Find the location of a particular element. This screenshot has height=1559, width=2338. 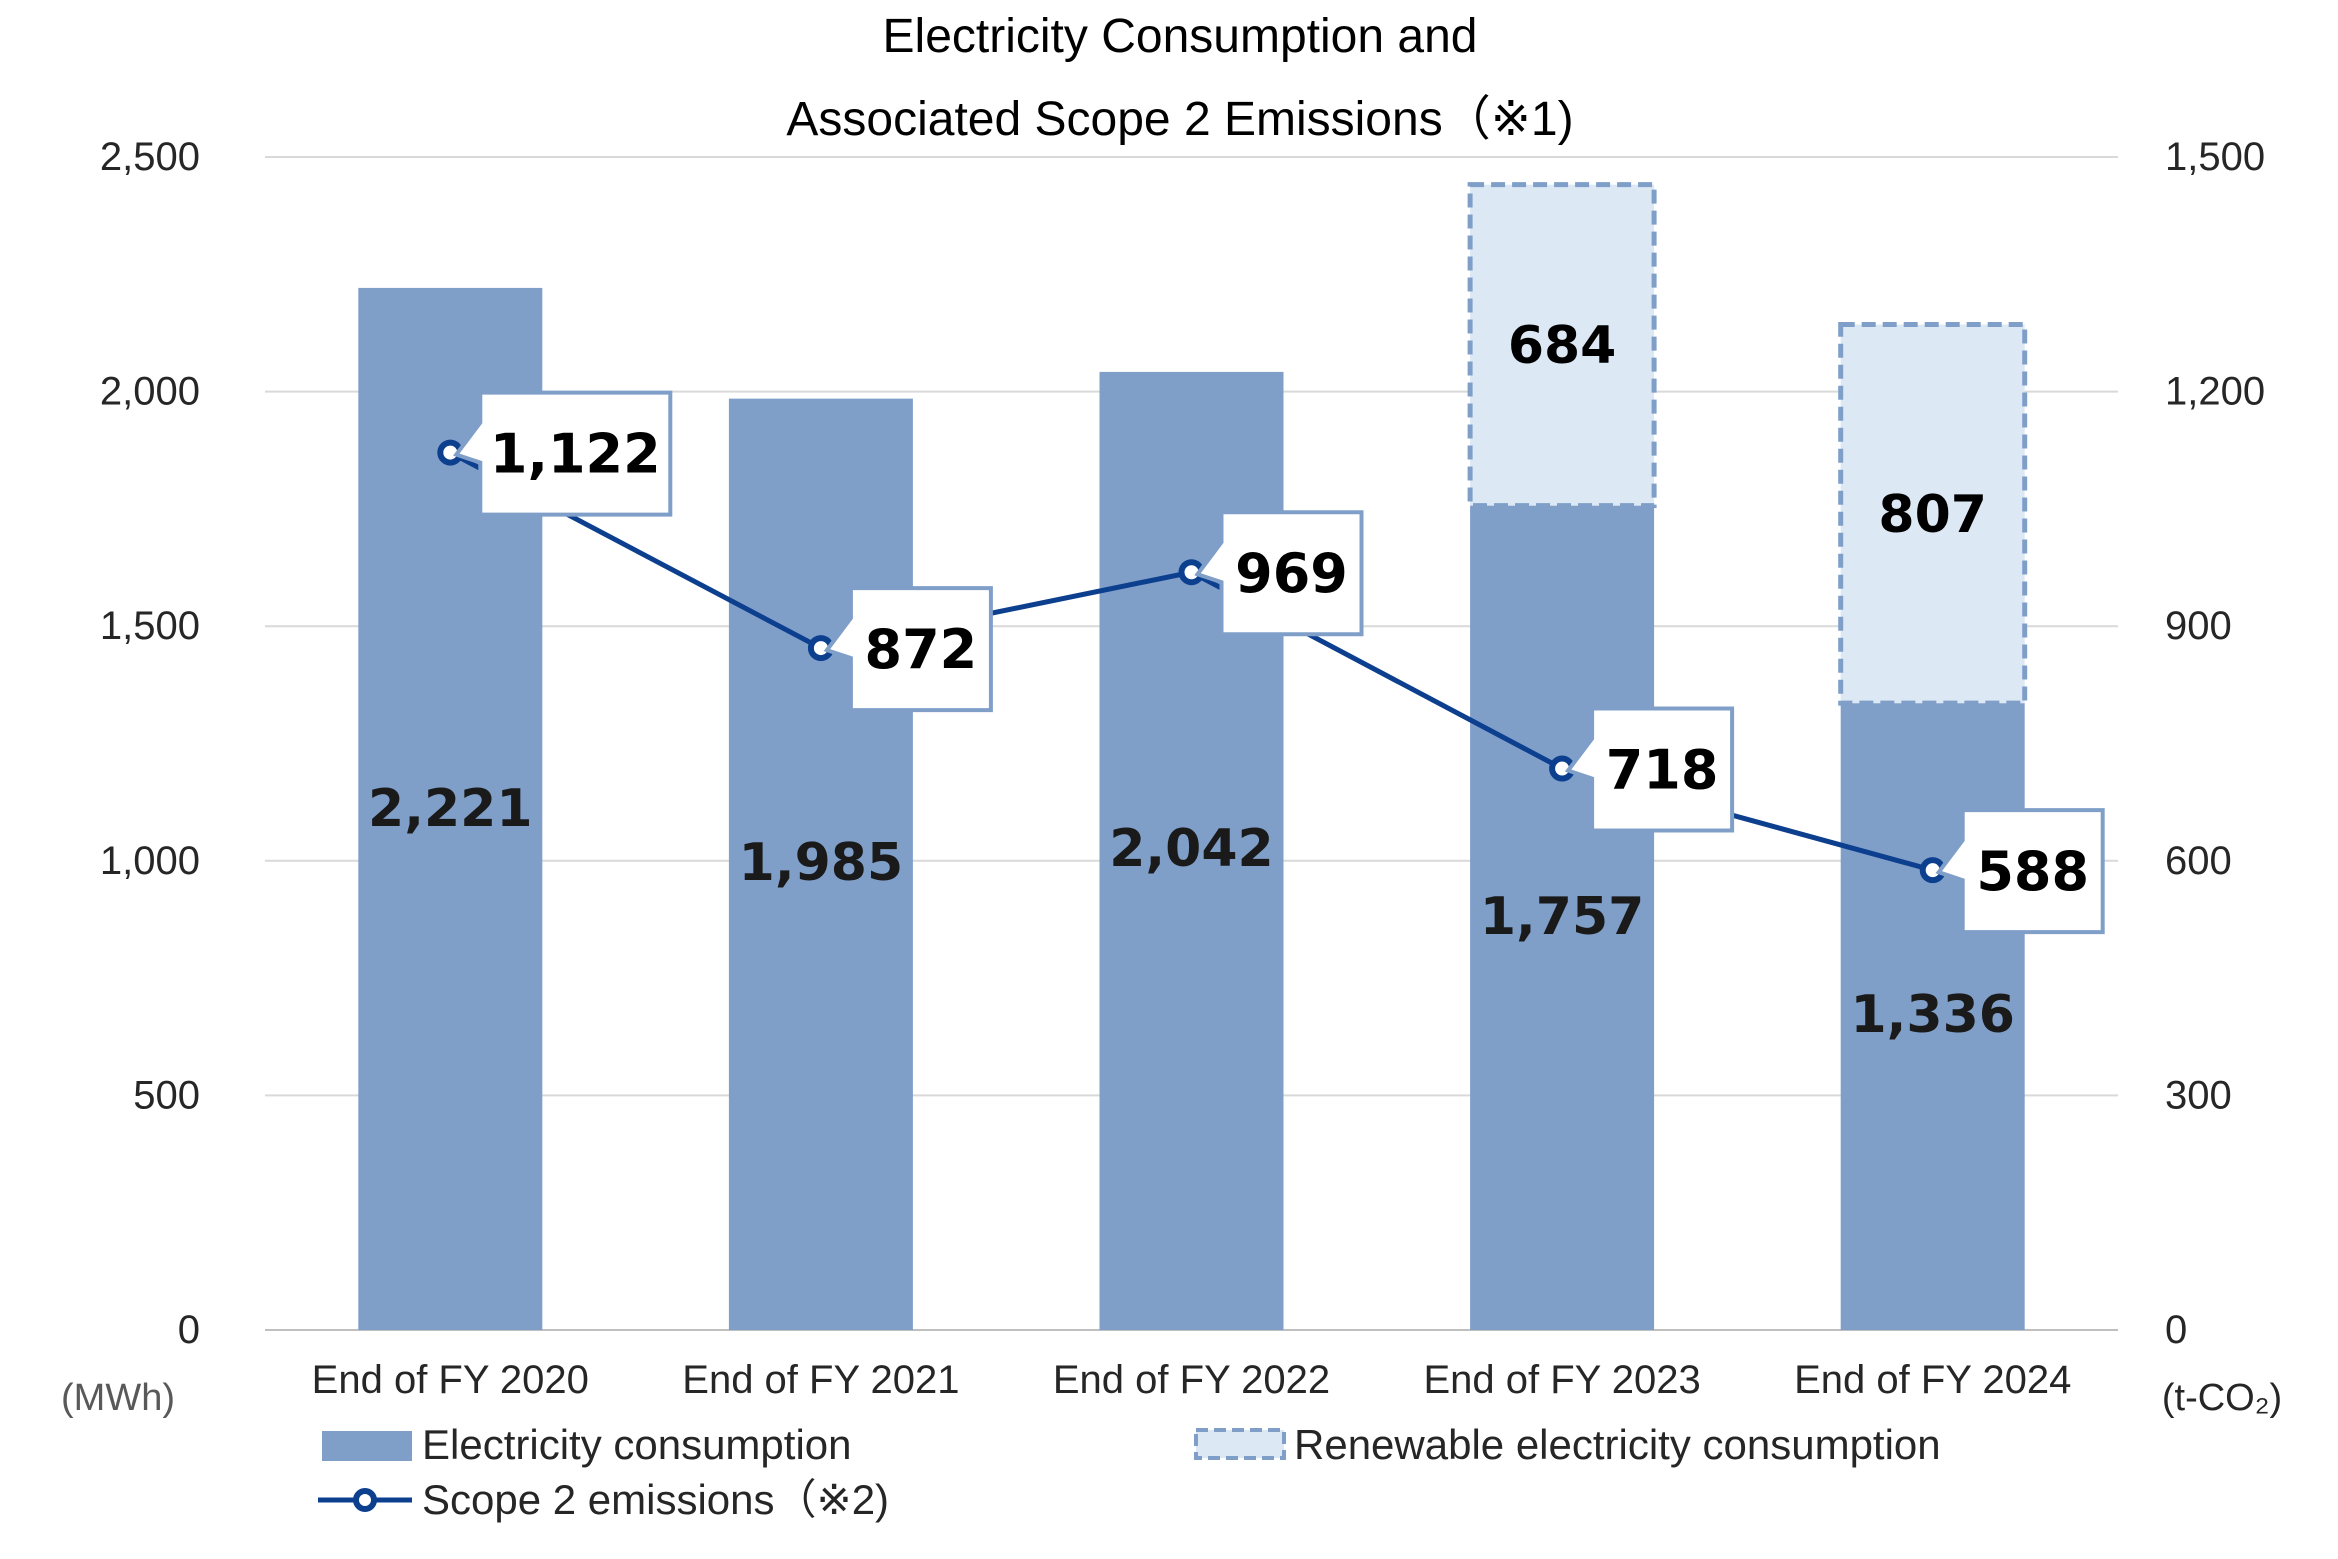

consumption-value-label: 2,221 is located at coordinates (450, 809).